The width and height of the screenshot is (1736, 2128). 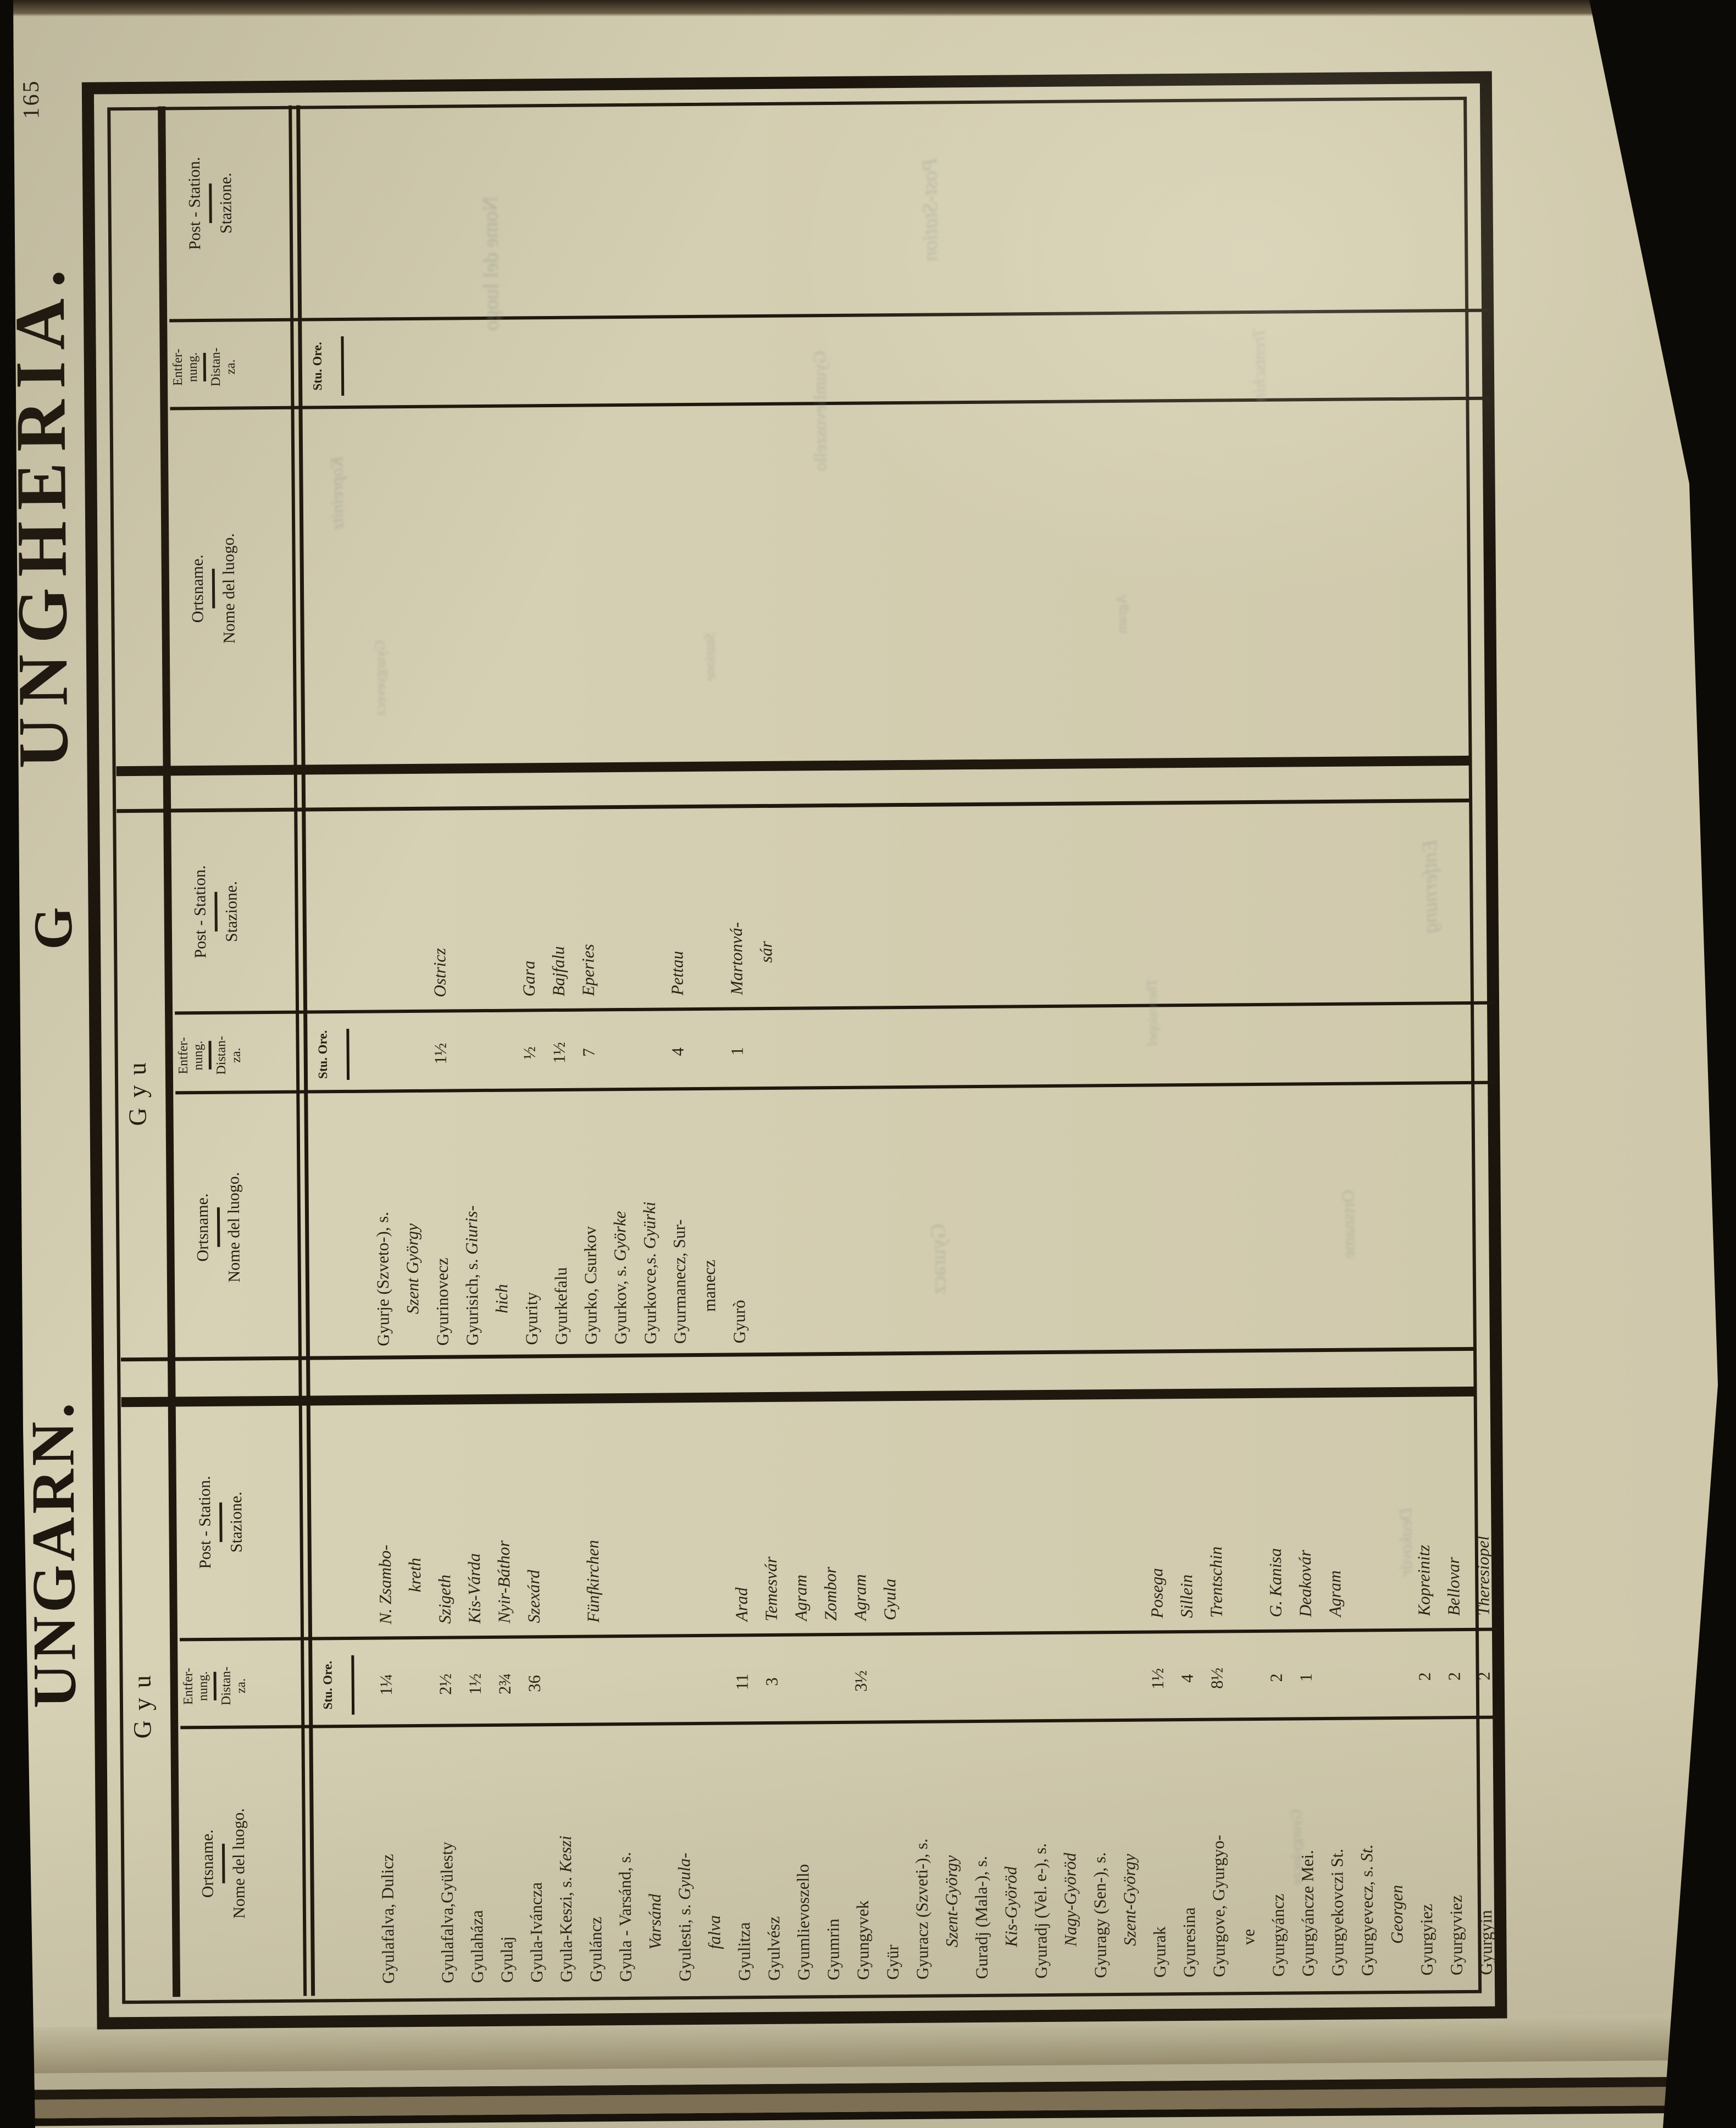 What do you see at coordinates (558, 971) in the screenshot?
I see `post-station-name: Bajfalu` at bounding box center [558, 971].